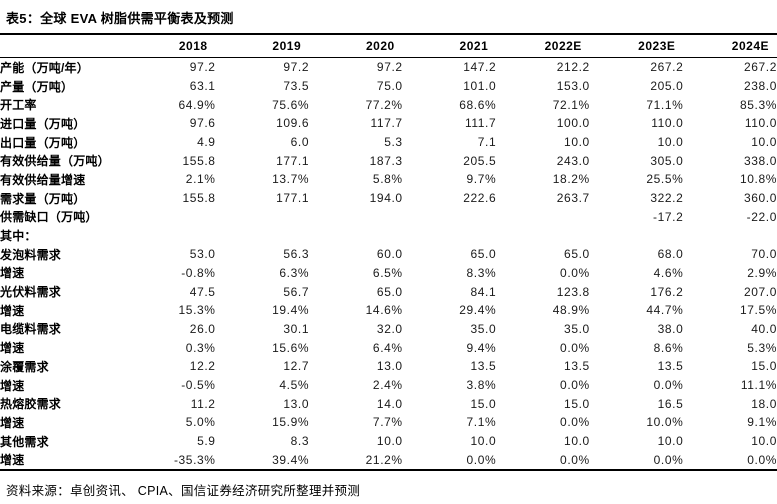 This screenshot has width=777, height=504. Describe the element at coordinates (480, 67) in the screenshot. I see `cell-value: 147.2` at that location.